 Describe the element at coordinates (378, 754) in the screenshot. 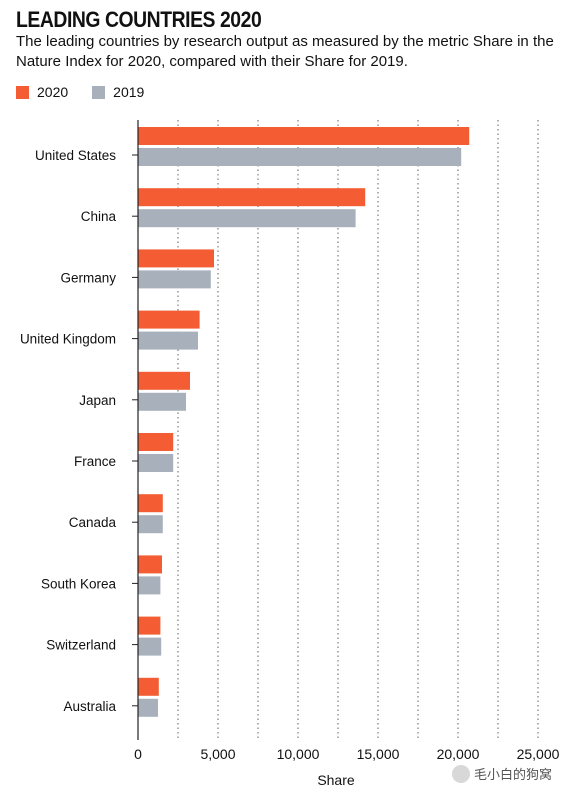

I see `x-tick-label: 15,000` at that location.